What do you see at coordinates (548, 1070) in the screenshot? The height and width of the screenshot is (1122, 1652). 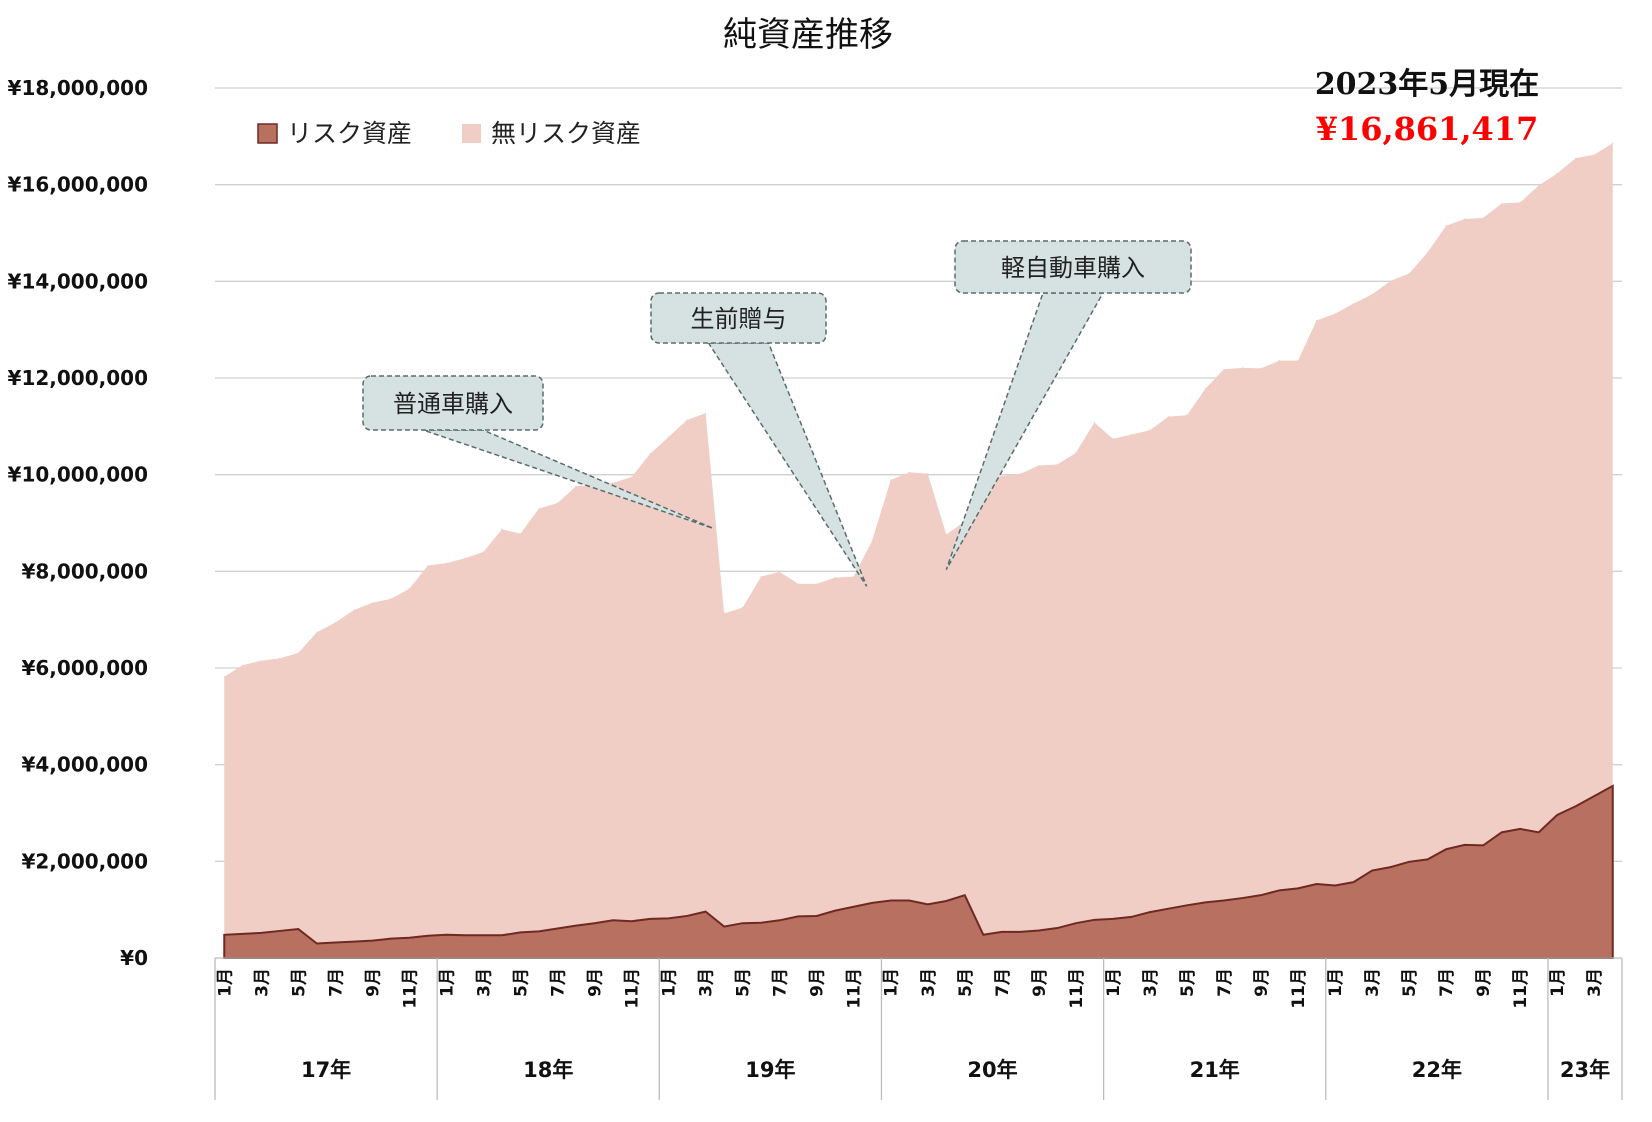 I see `year-tick-label: 18年` at bounding box center [548, 1070].